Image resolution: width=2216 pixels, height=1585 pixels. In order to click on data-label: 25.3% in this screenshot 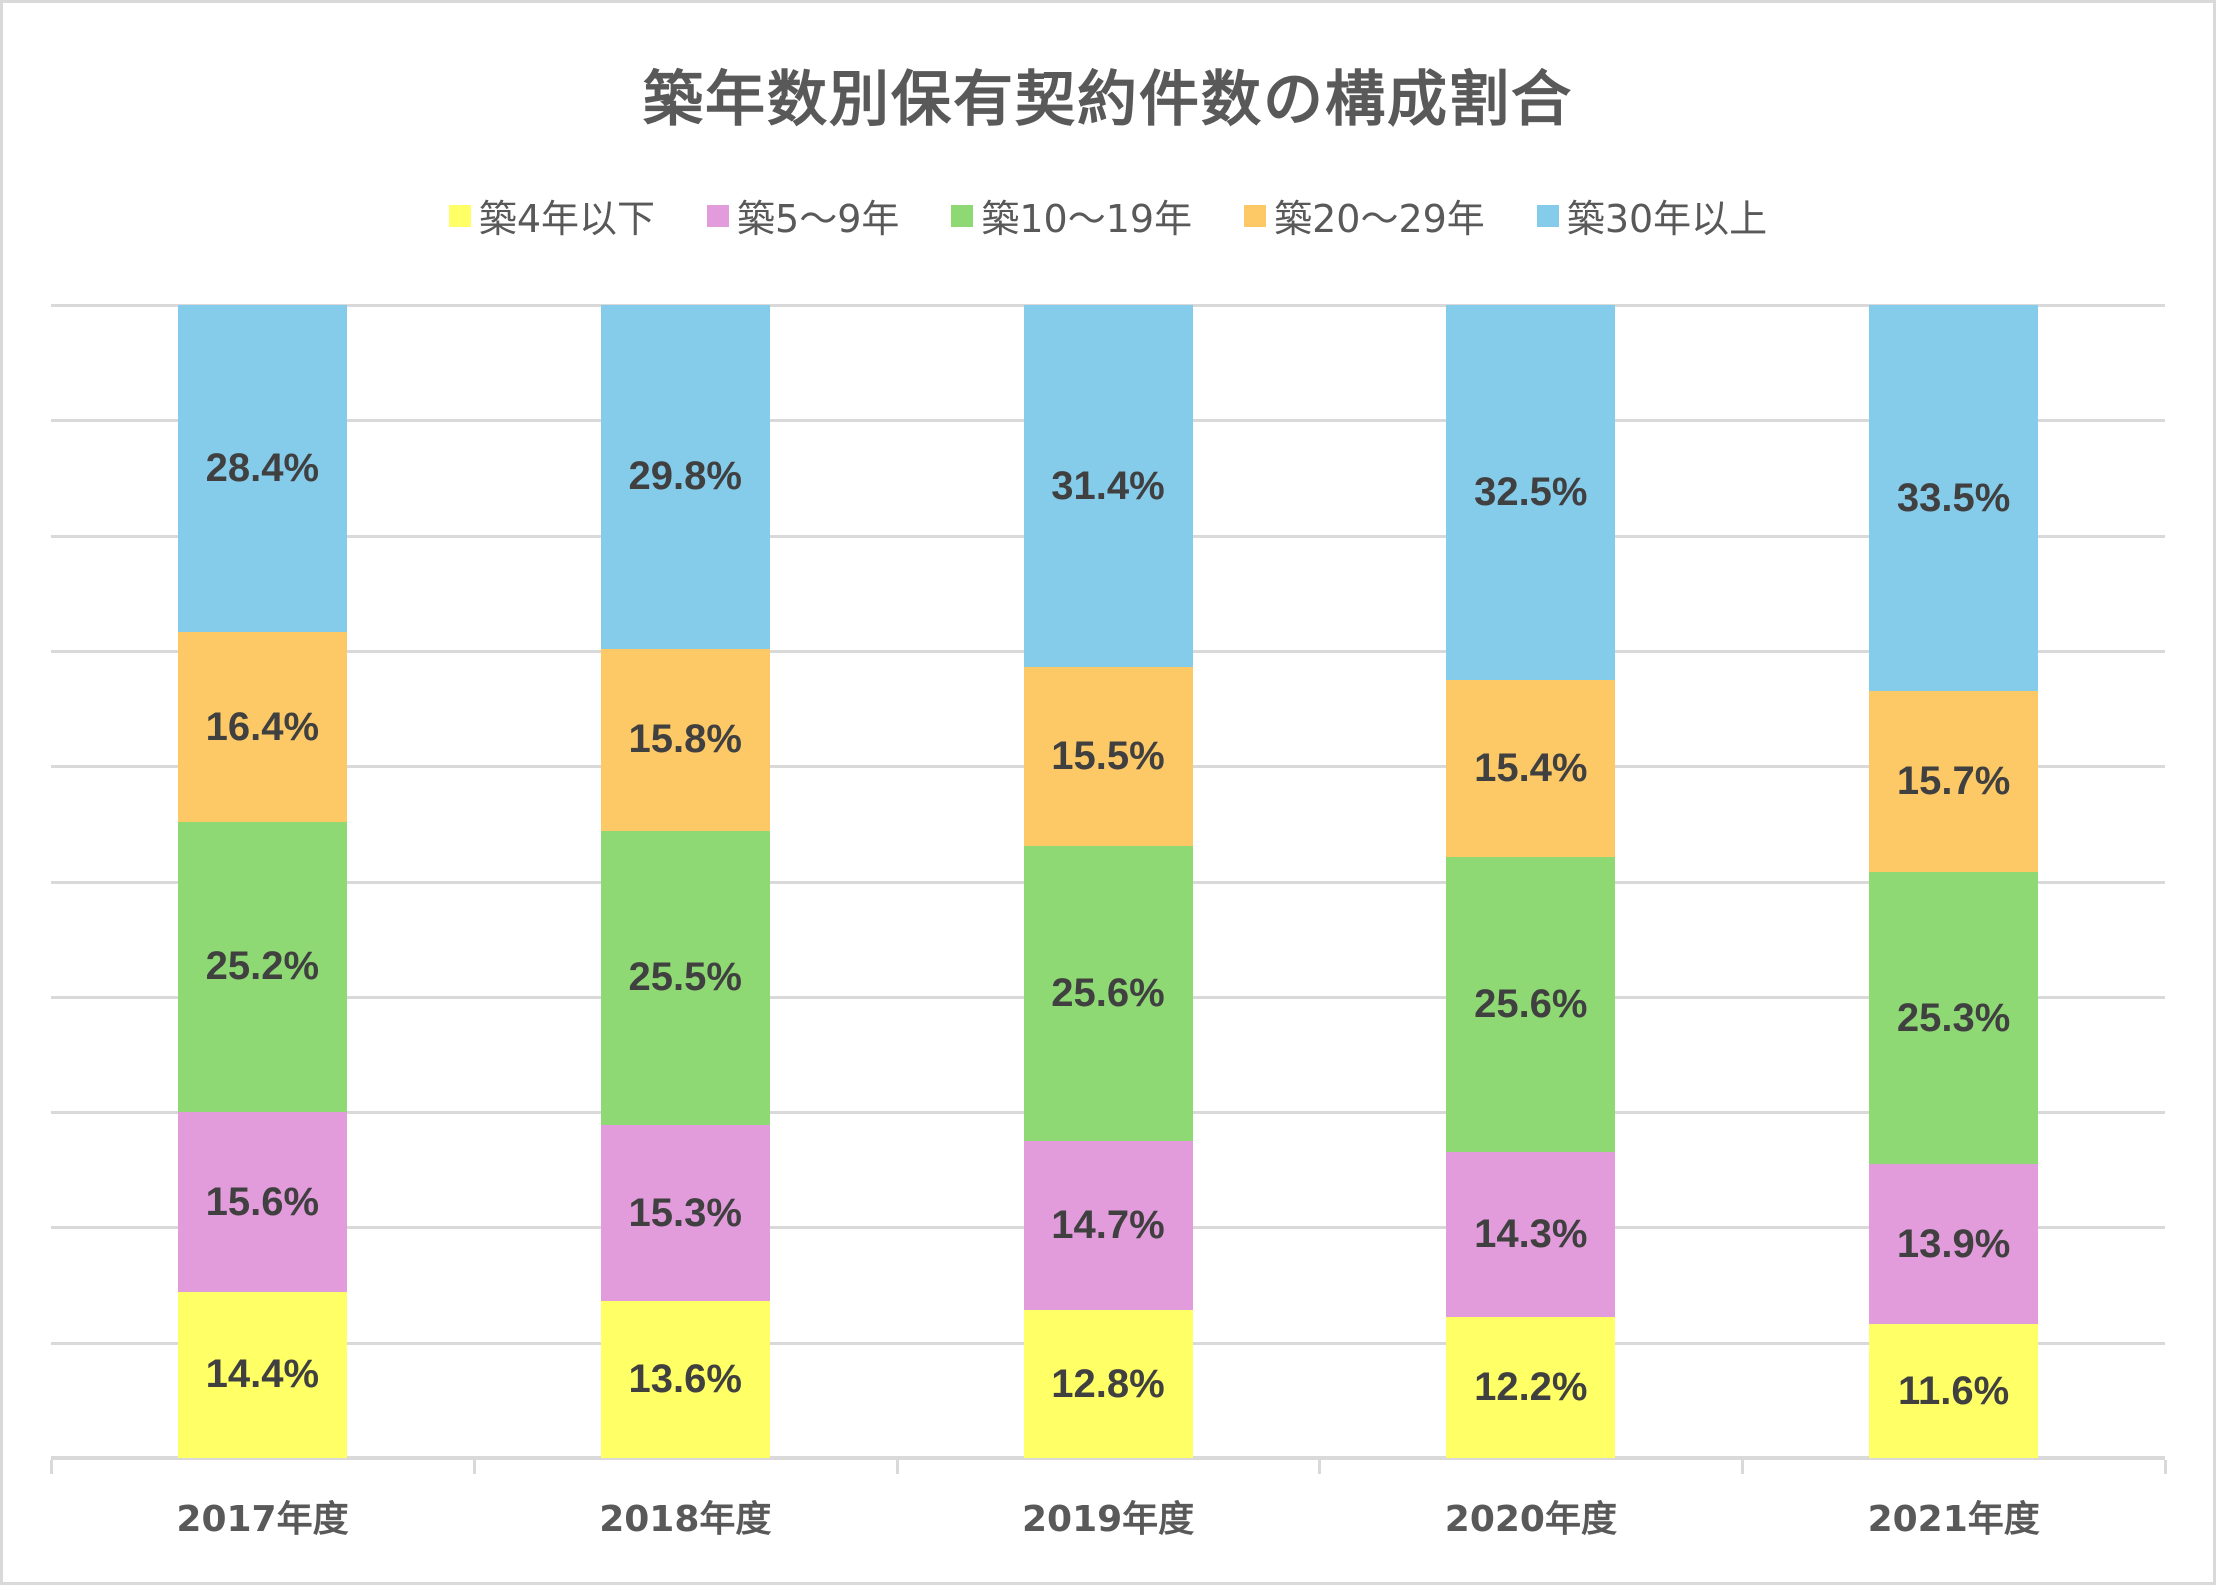, I will do `click(1953, 1017)`.